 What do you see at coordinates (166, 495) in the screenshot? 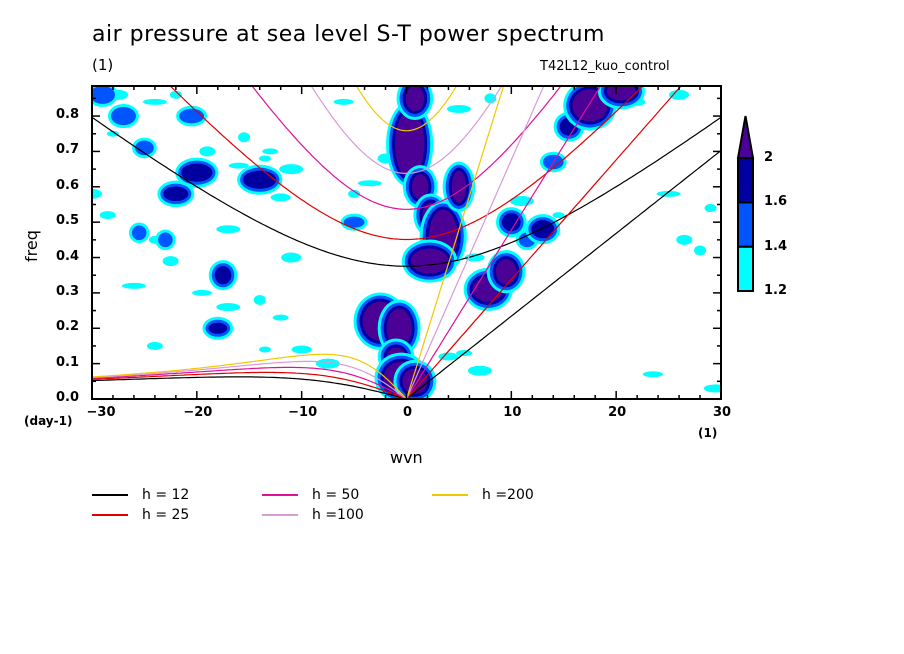
I see `legend-label: h = 12` at bounding box center [166, 495].